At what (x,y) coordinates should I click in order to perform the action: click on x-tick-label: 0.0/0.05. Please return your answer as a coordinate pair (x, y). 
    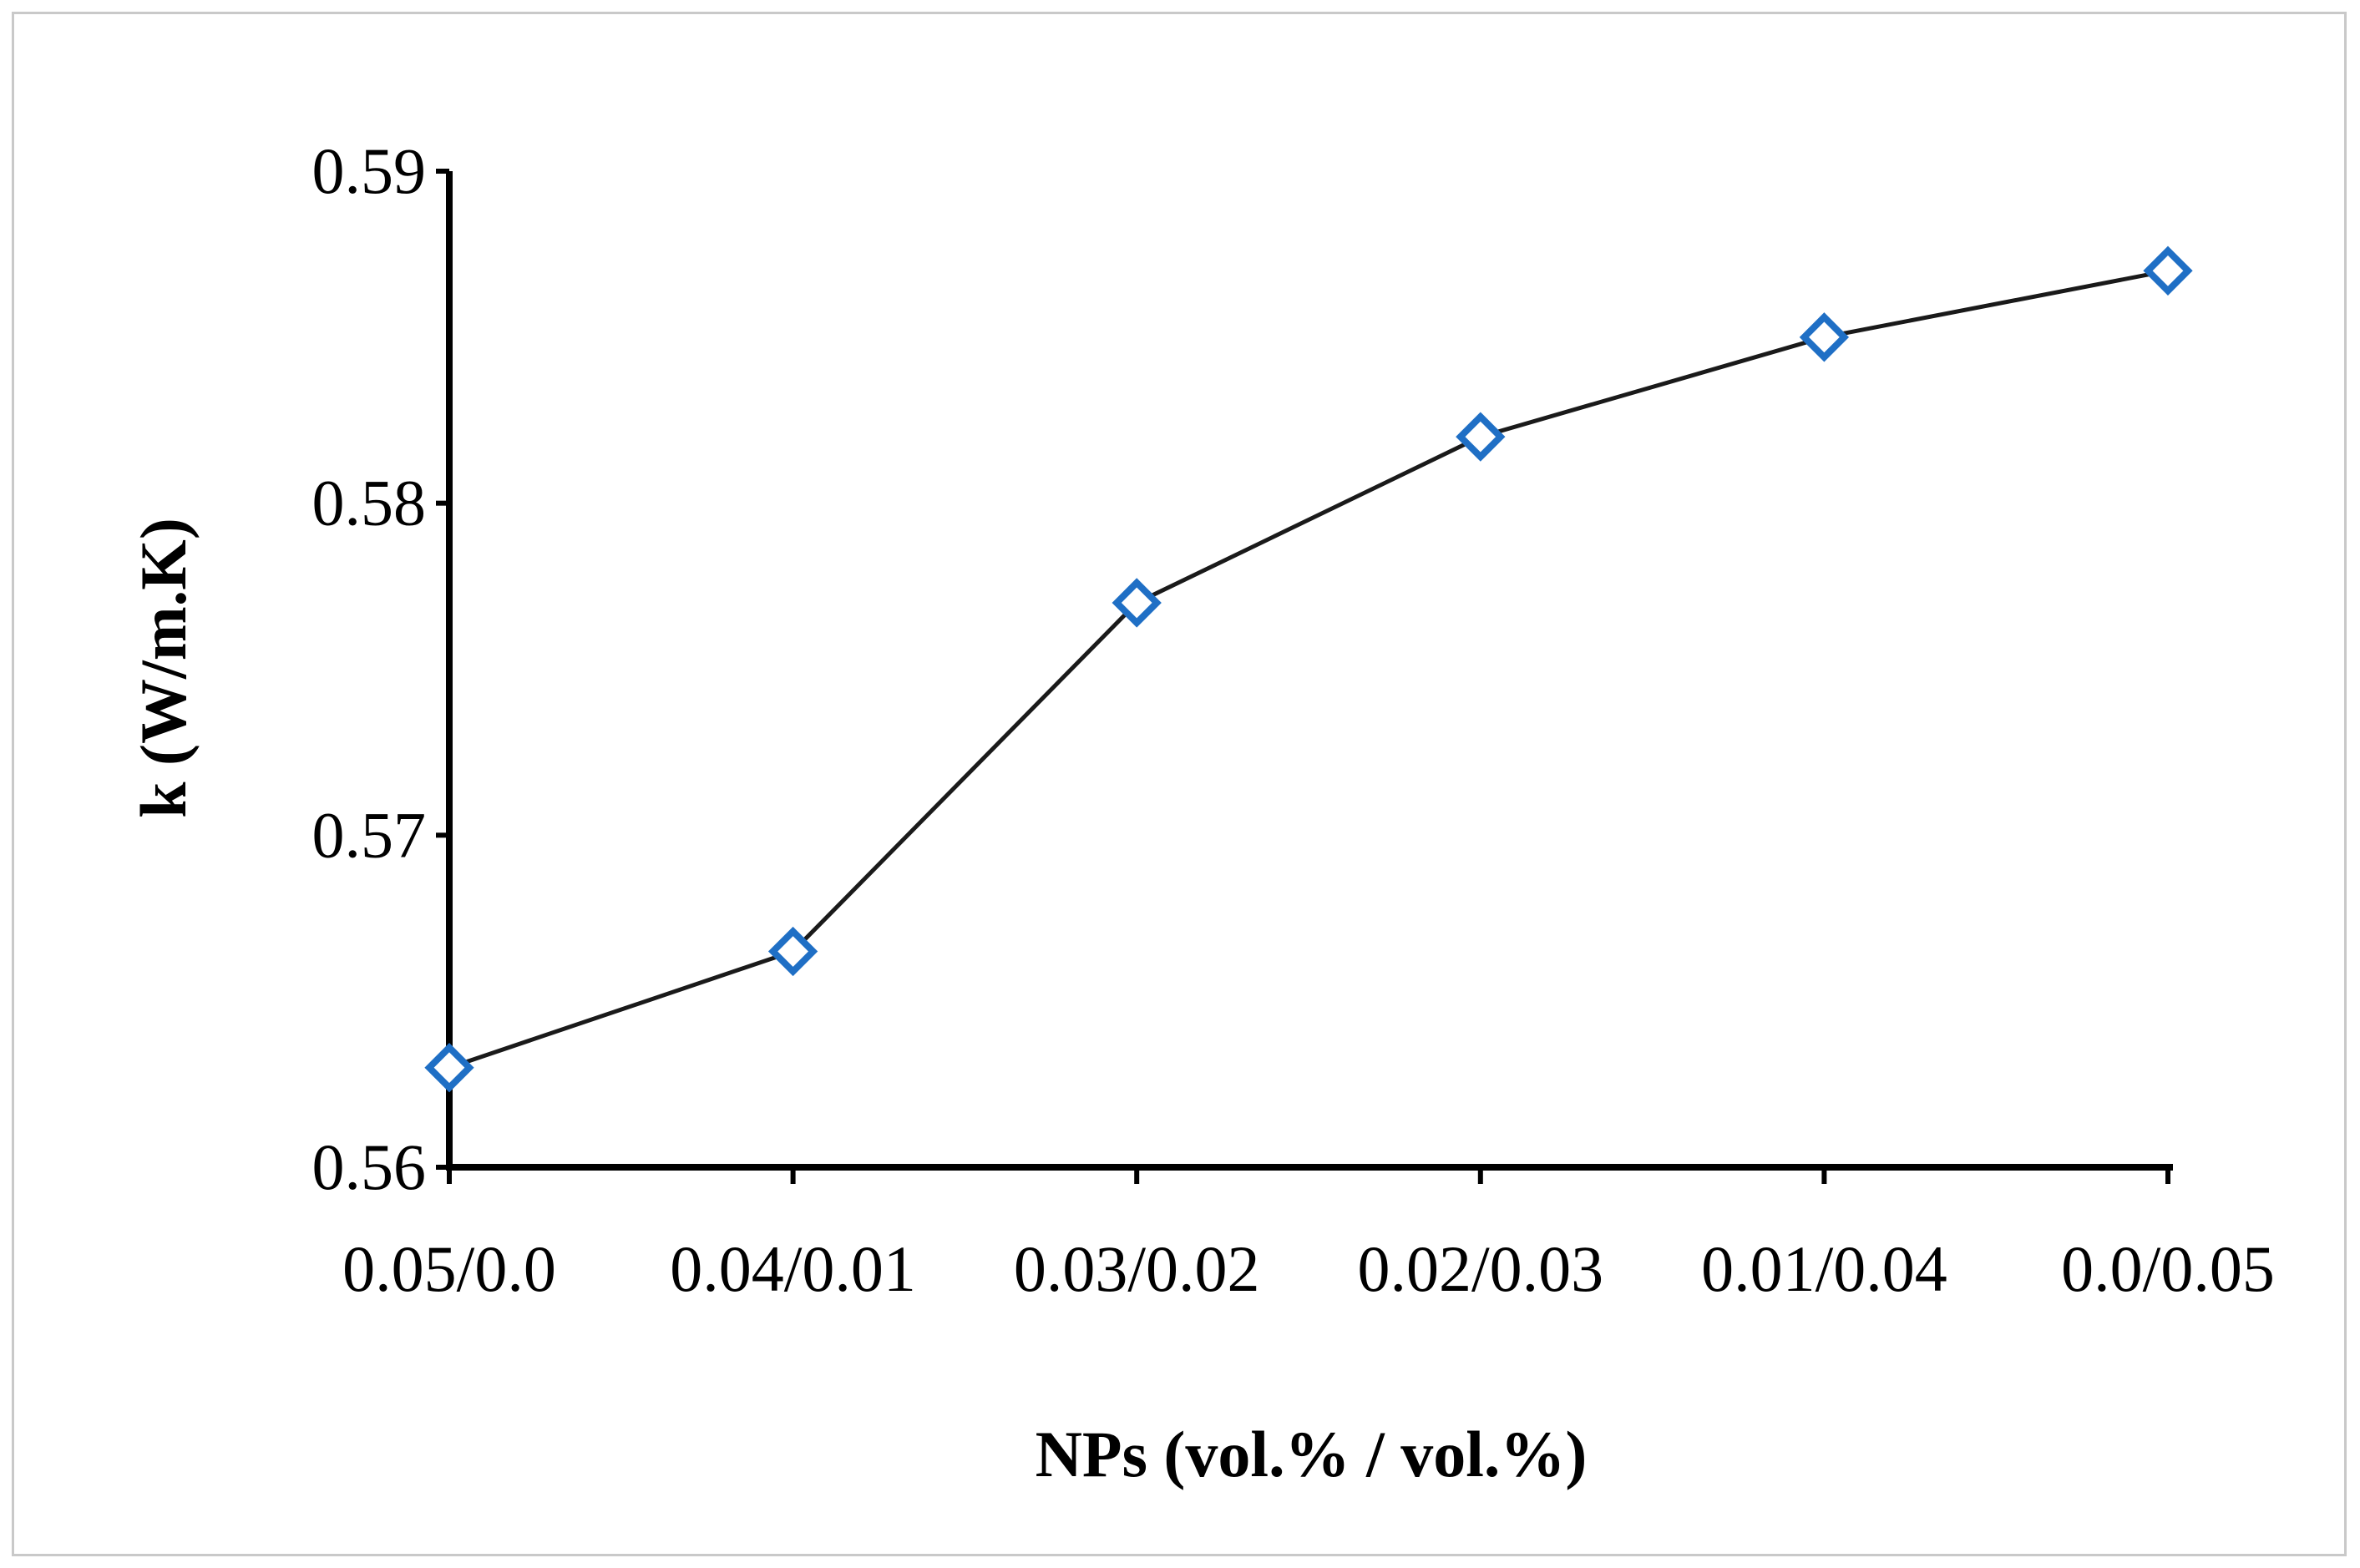
    Looking at the image, I should click on (2168, 1268).